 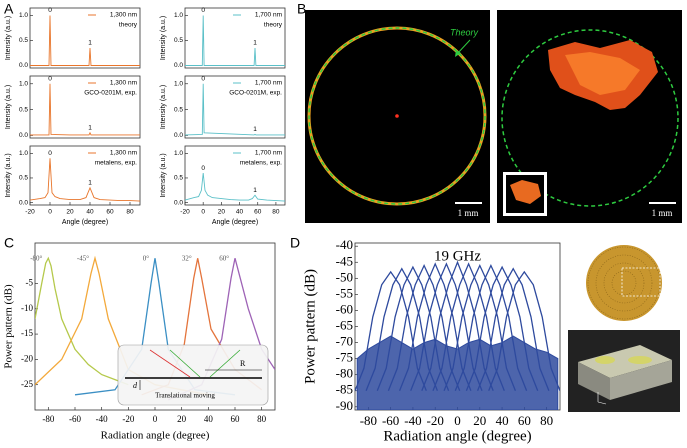 I want to click on y-tick-label: -85, so click(x=344, y=389).